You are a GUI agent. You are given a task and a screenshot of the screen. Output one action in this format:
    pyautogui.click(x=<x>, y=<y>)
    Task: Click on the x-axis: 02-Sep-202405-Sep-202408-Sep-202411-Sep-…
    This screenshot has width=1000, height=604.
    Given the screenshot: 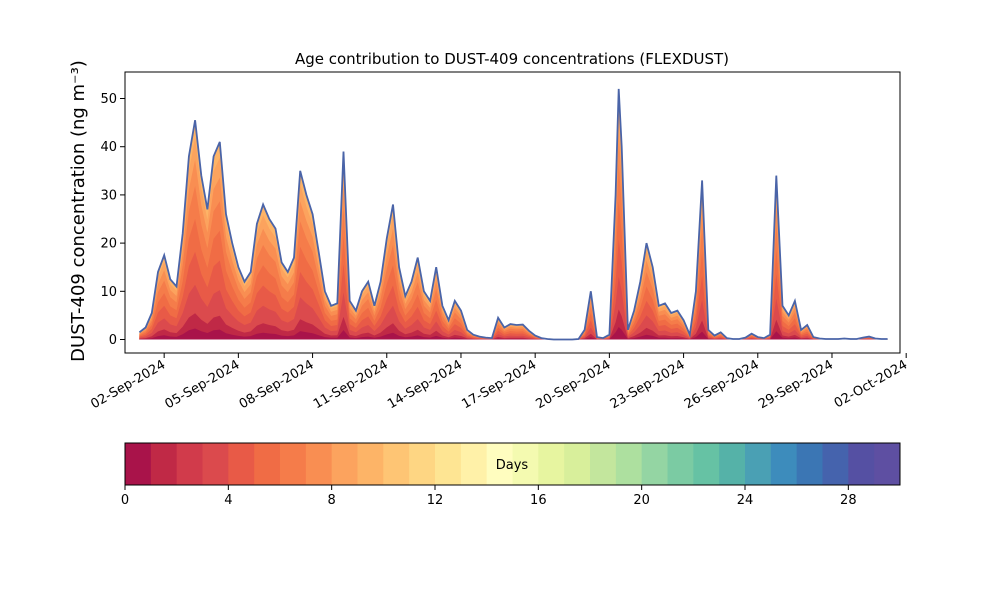 What is the action you would take?
    pyautogui.click(x=499, y=382)
    